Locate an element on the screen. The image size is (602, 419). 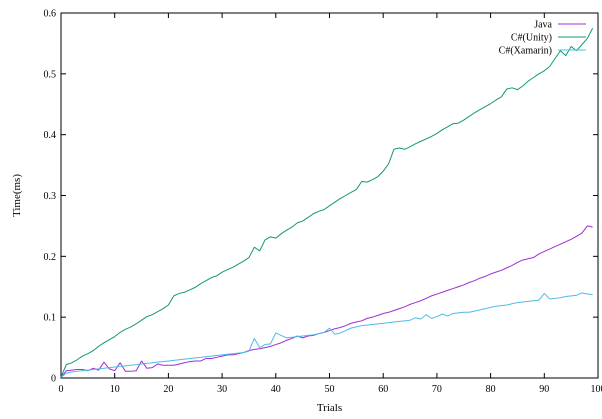
x-tick-label: 10 is located at coordinates (115, 389).